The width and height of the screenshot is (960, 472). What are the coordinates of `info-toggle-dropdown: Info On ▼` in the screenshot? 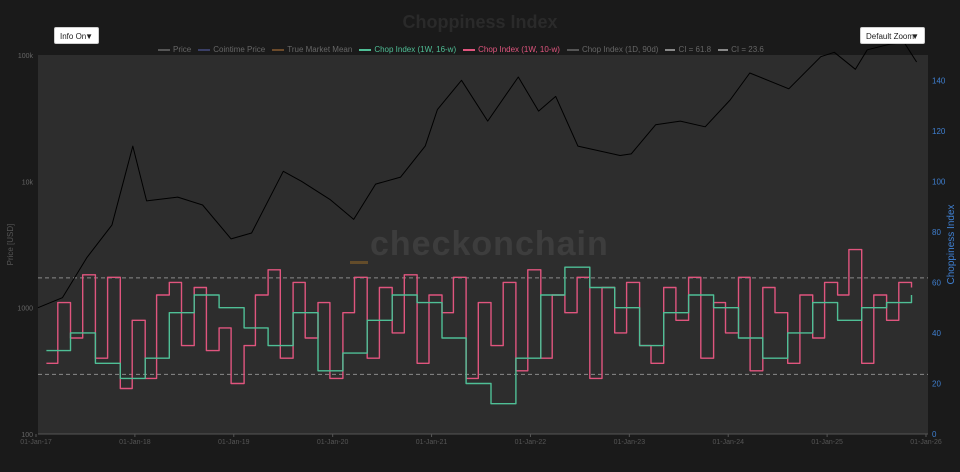 It's located at (76, 35).